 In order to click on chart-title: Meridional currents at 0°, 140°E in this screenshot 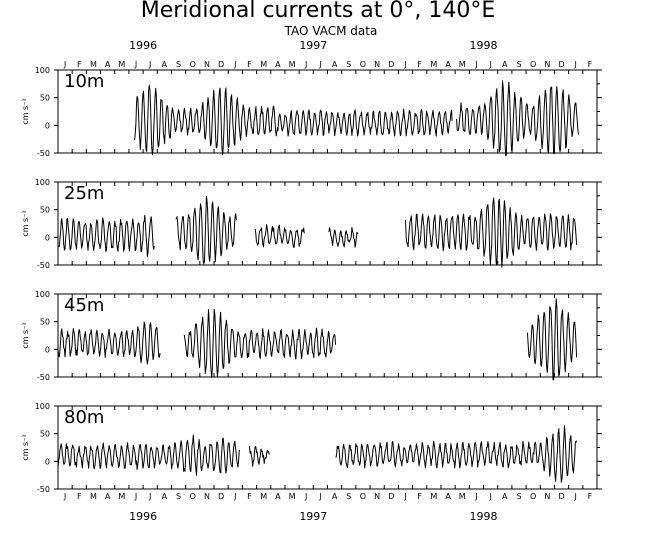, I will do `click(318, 11)`.